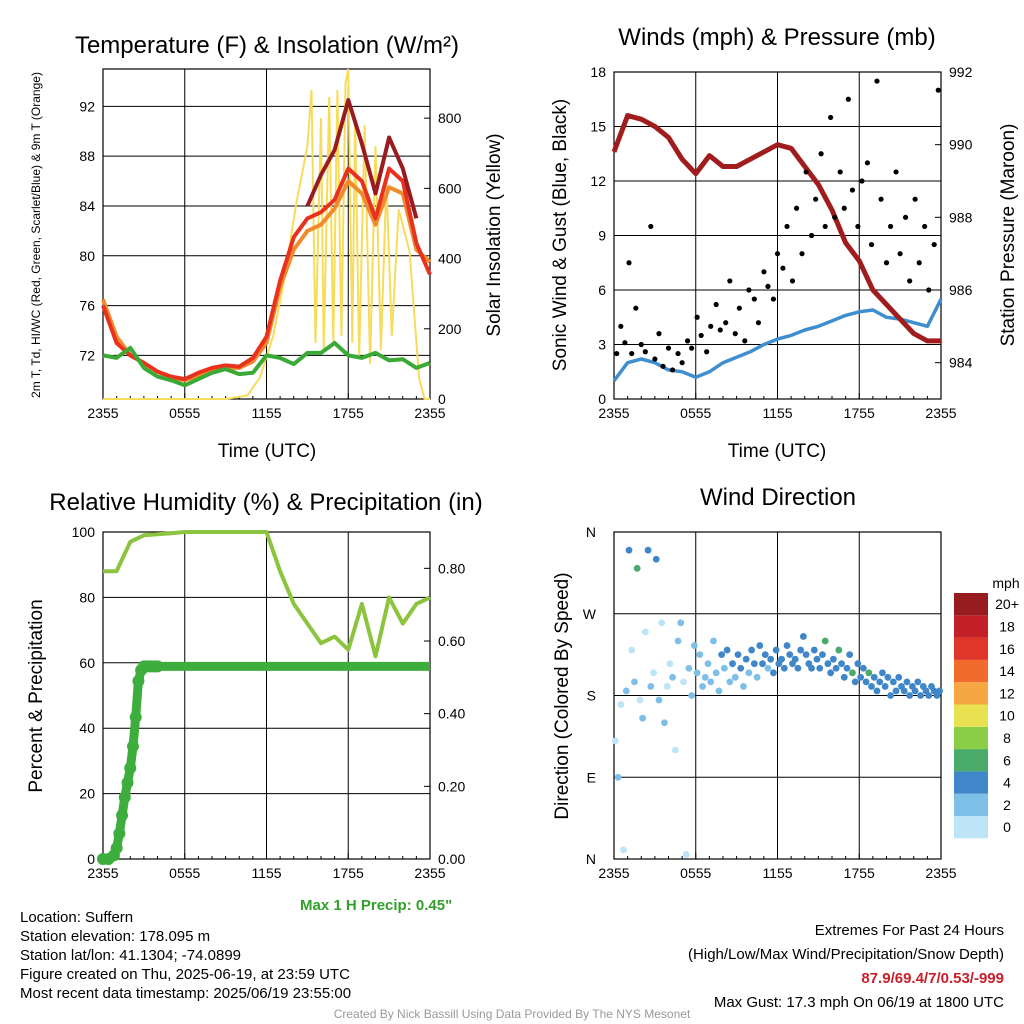  Describe the element at coordinates (451, 714) in the screenshot. I see `y2-tick-label: 0.40` at that location.